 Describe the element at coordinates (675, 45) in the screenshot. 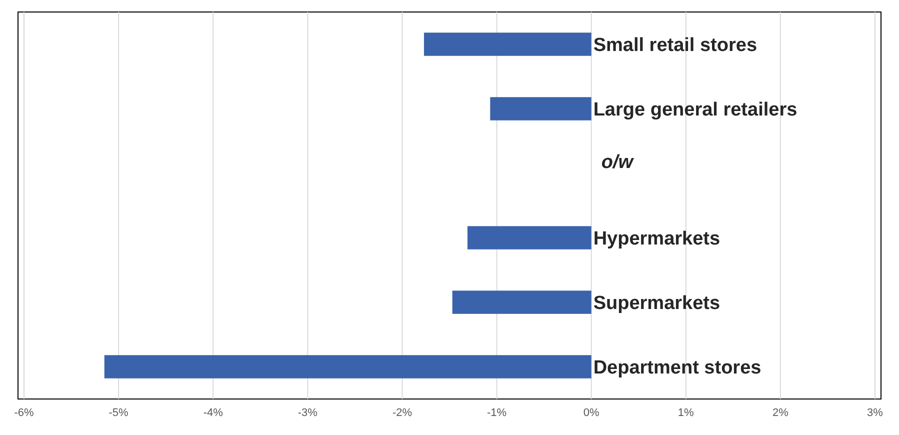

I see `y-tick-label: Small retail stores` at that location.